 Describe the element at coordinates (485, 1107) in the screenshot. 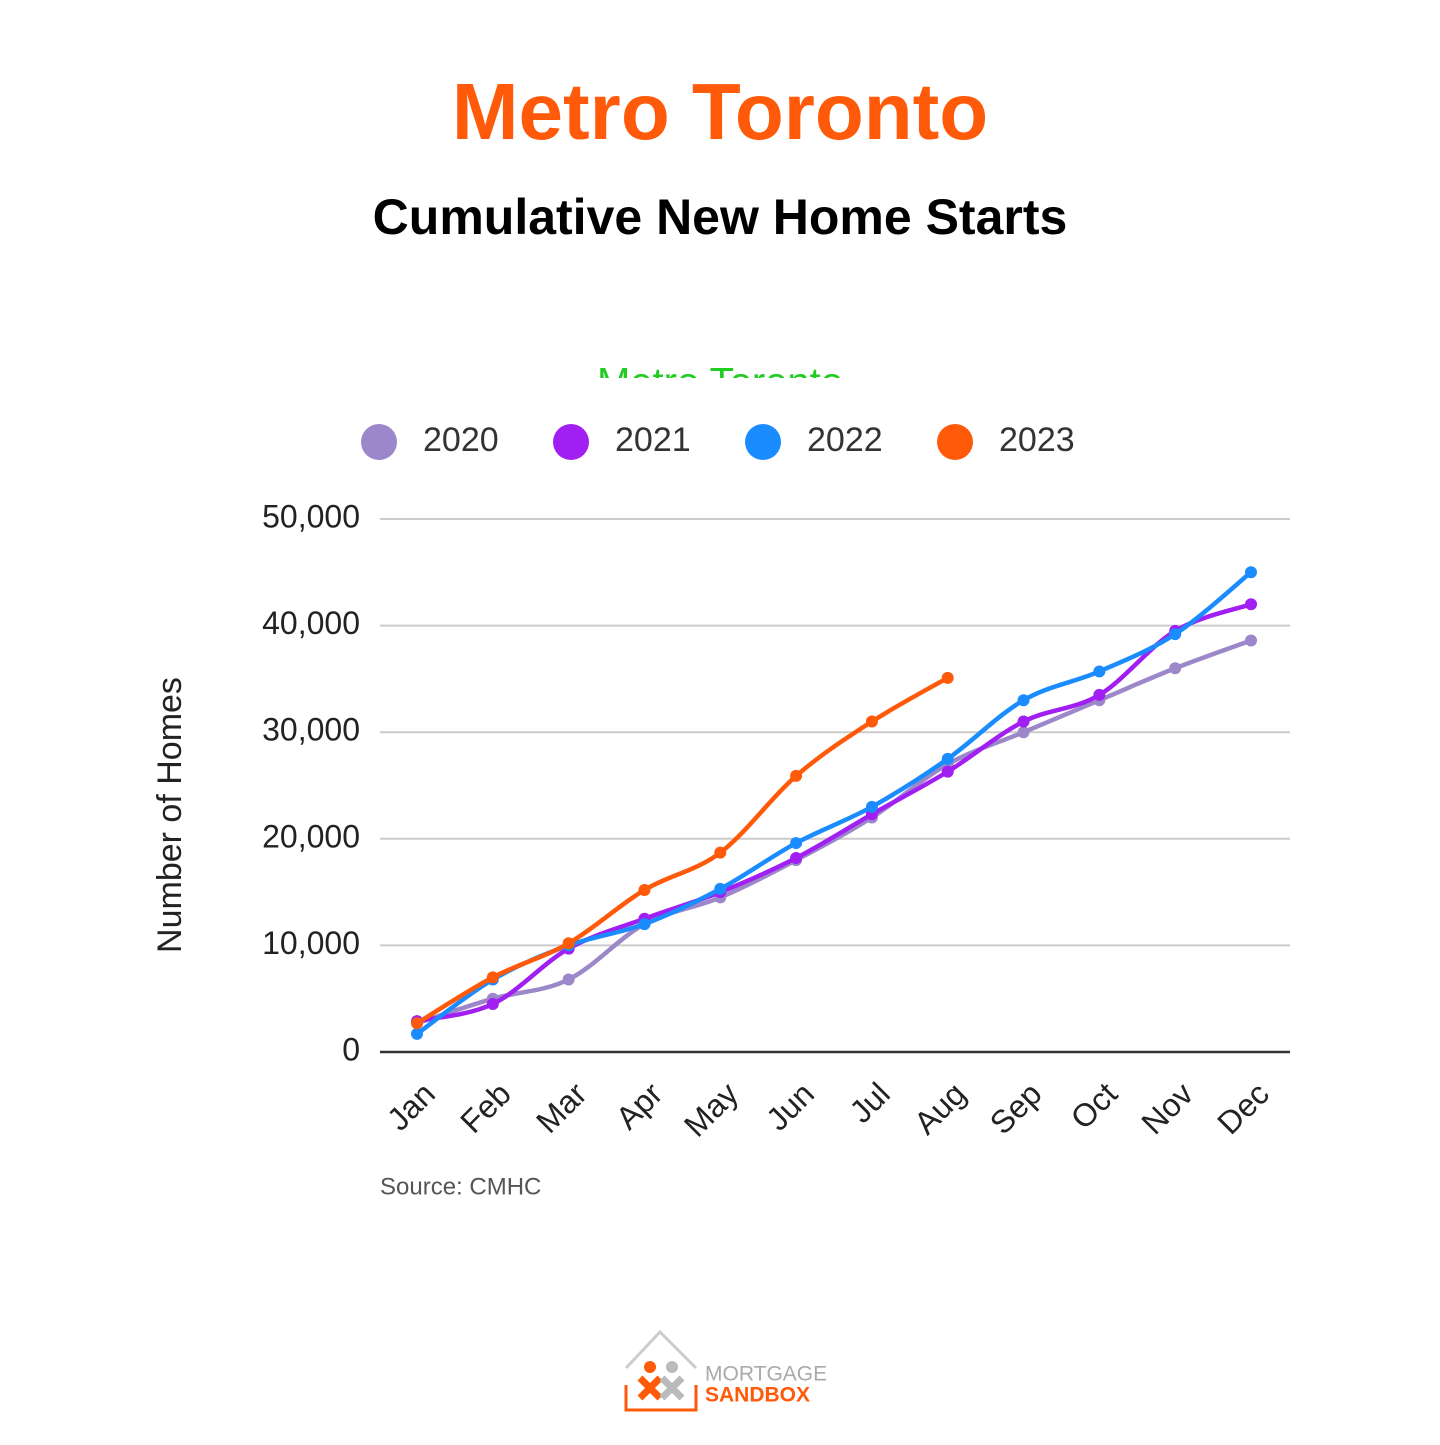

I see `x-tick-label: Feb` at that location.